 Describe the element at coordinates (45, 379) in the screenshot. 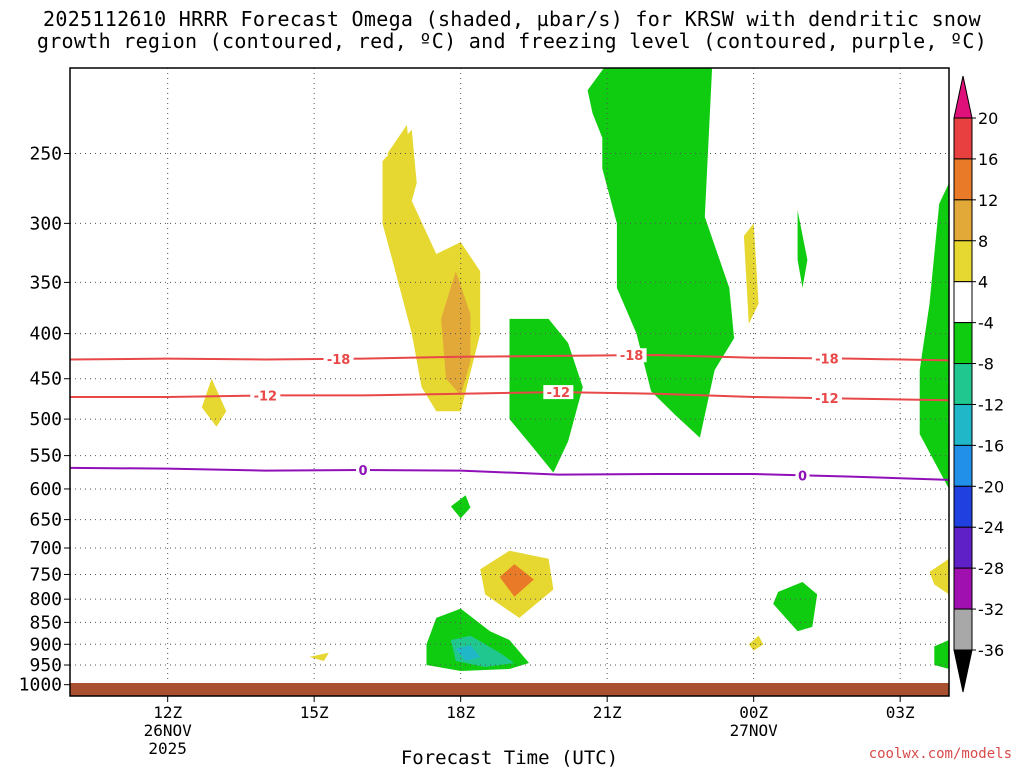

I see `ytick-label-450: 450` at that location.